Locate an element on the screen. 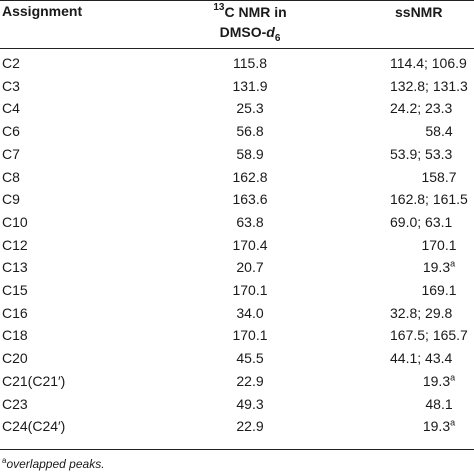 This screenshot has height=474, width=474. cell-ssnmr-shift: 162.8; 161.5 is located at coordinates (432, 199).